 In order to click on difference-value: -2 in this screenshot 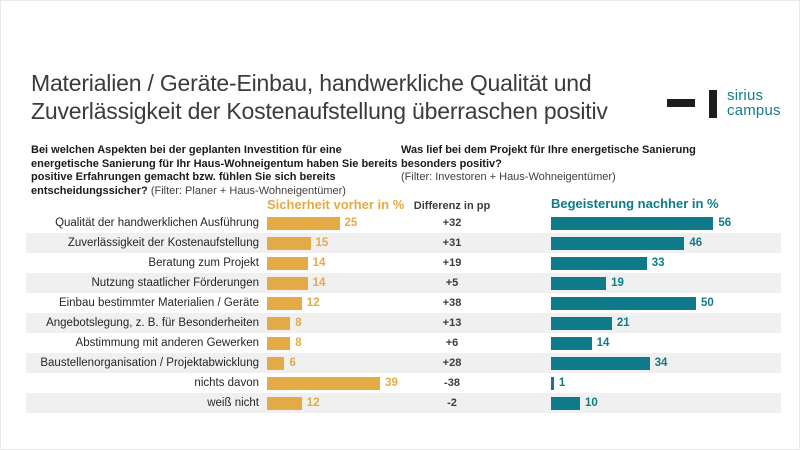, I will do `click(452, 403)`.